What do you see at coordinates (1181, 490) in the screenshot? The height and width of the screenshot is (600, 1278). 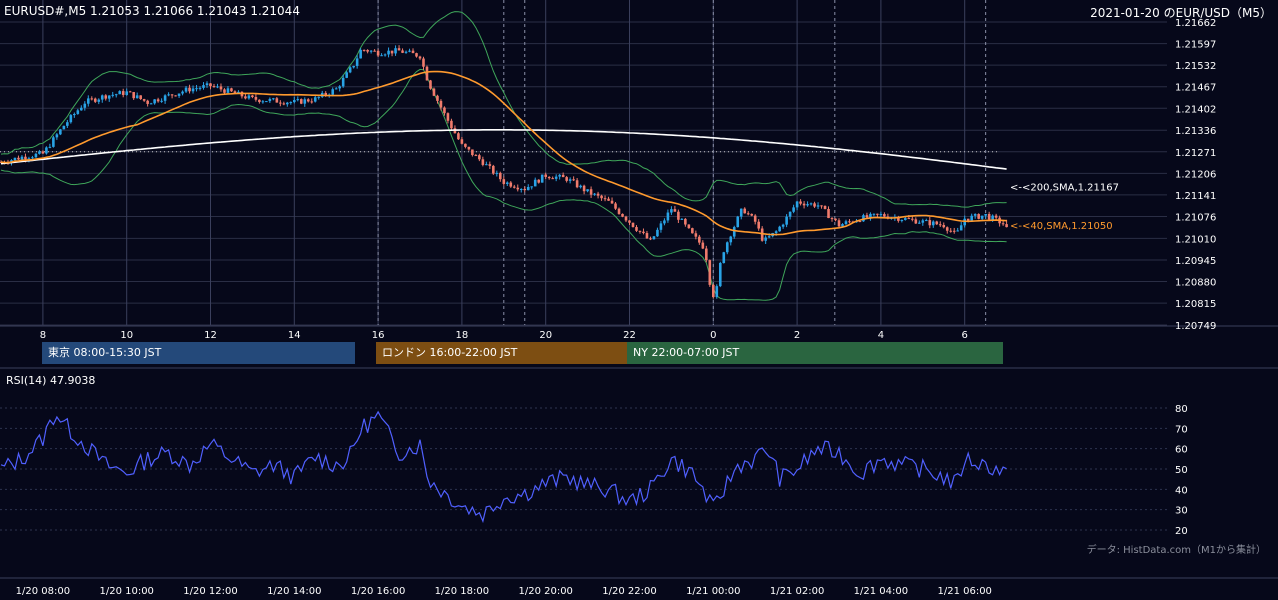 I see `rsi-axis-tick-label: 40` at bounding box center [1181, 490].